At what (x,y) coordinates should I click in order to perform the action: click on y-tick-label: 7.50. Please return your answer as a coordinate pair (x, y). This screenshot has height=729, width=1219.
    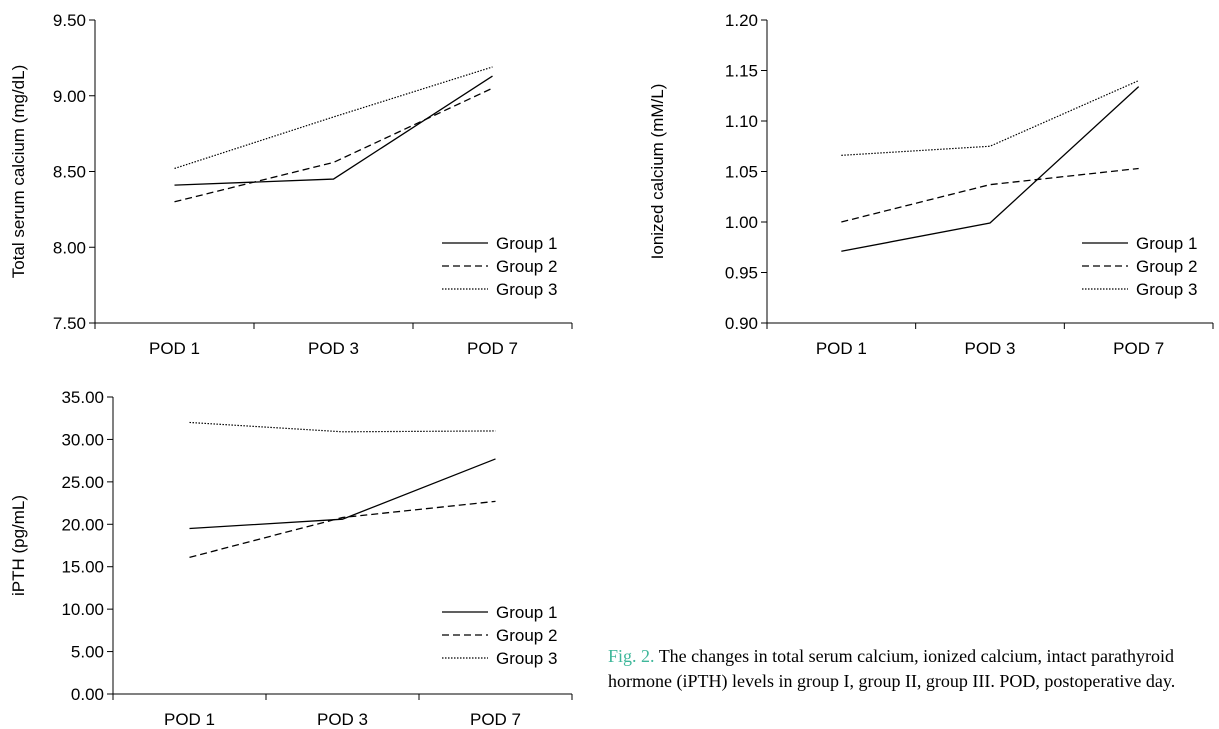
    Looking at the image, I should click on (69, 323).